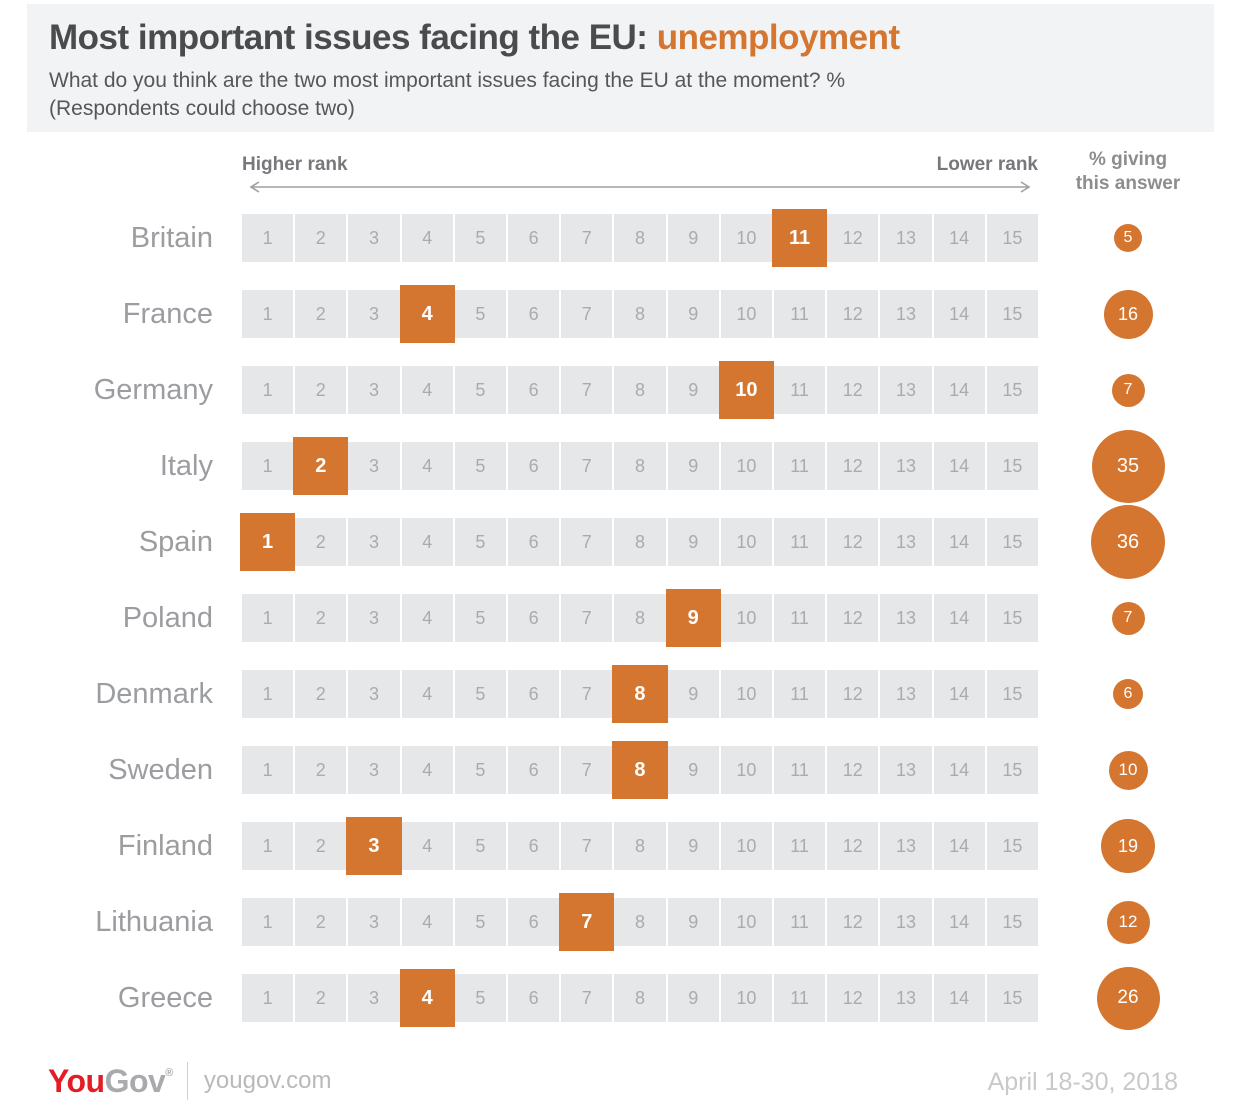  What do you see at coordinates (295, 164) in the screenshot?
I see `higher-rank-label: Higher rank` at bounding box center [295, 164].